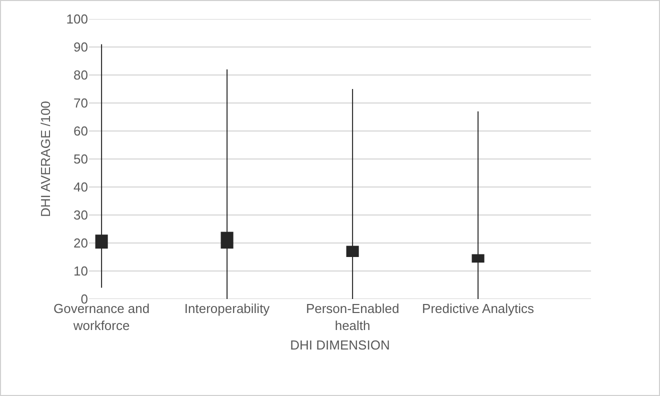 The height and width of the screenshot is (396, 660). What do you see at coordinates (81, 187) in the screenshot?
I see `y-tick-label: 40` at bounding box center [81, 187].